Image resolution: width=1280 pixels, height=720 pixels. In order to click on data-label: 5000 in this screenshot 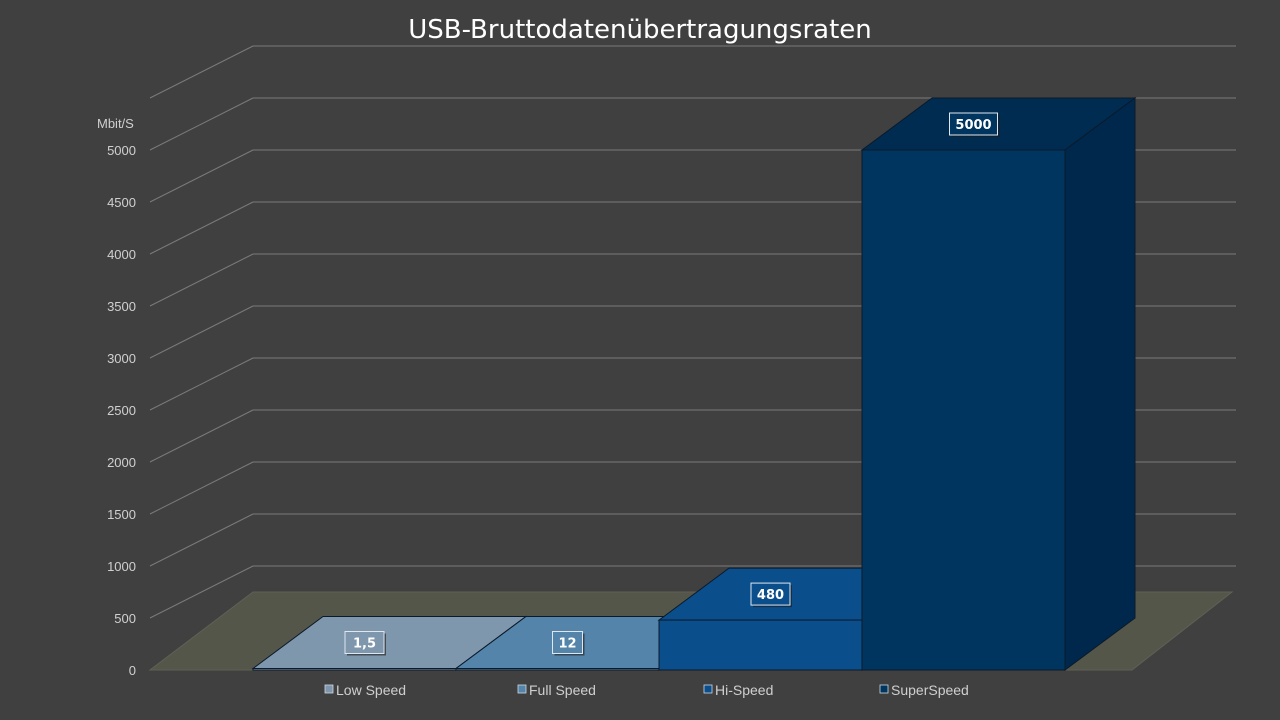, I will do `click(974, 124)`.